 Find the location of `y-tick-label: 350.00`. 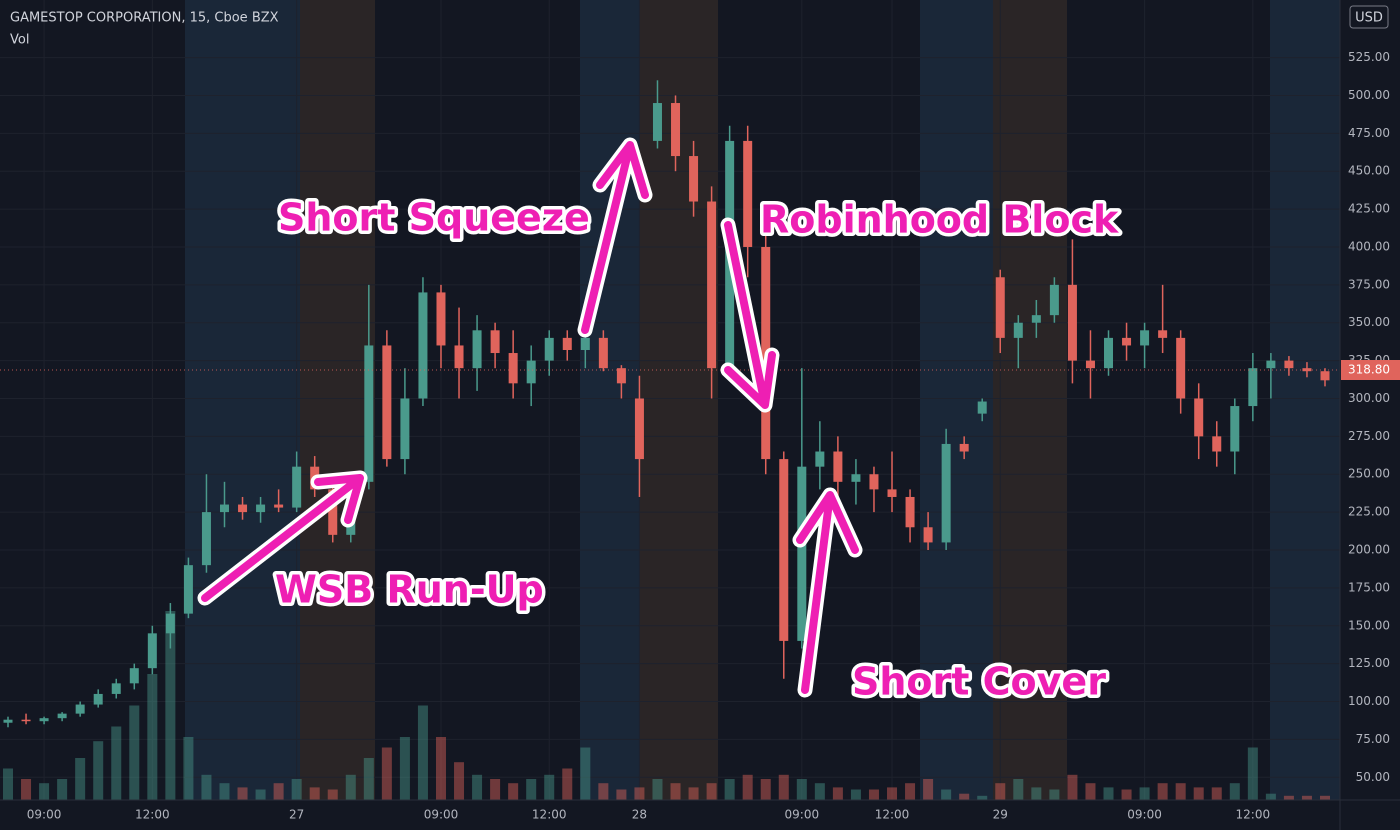

y-tick-label: 350.00 is located at coordinates (1369, 322).